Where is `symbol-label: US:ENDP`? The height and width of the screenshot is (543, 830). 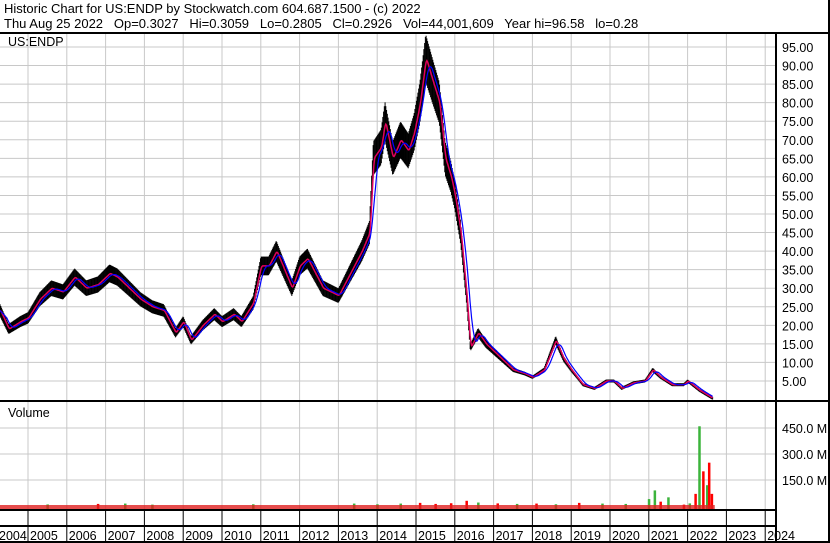 symbol-label: US:ENDP is located at coordinates (36, 42).